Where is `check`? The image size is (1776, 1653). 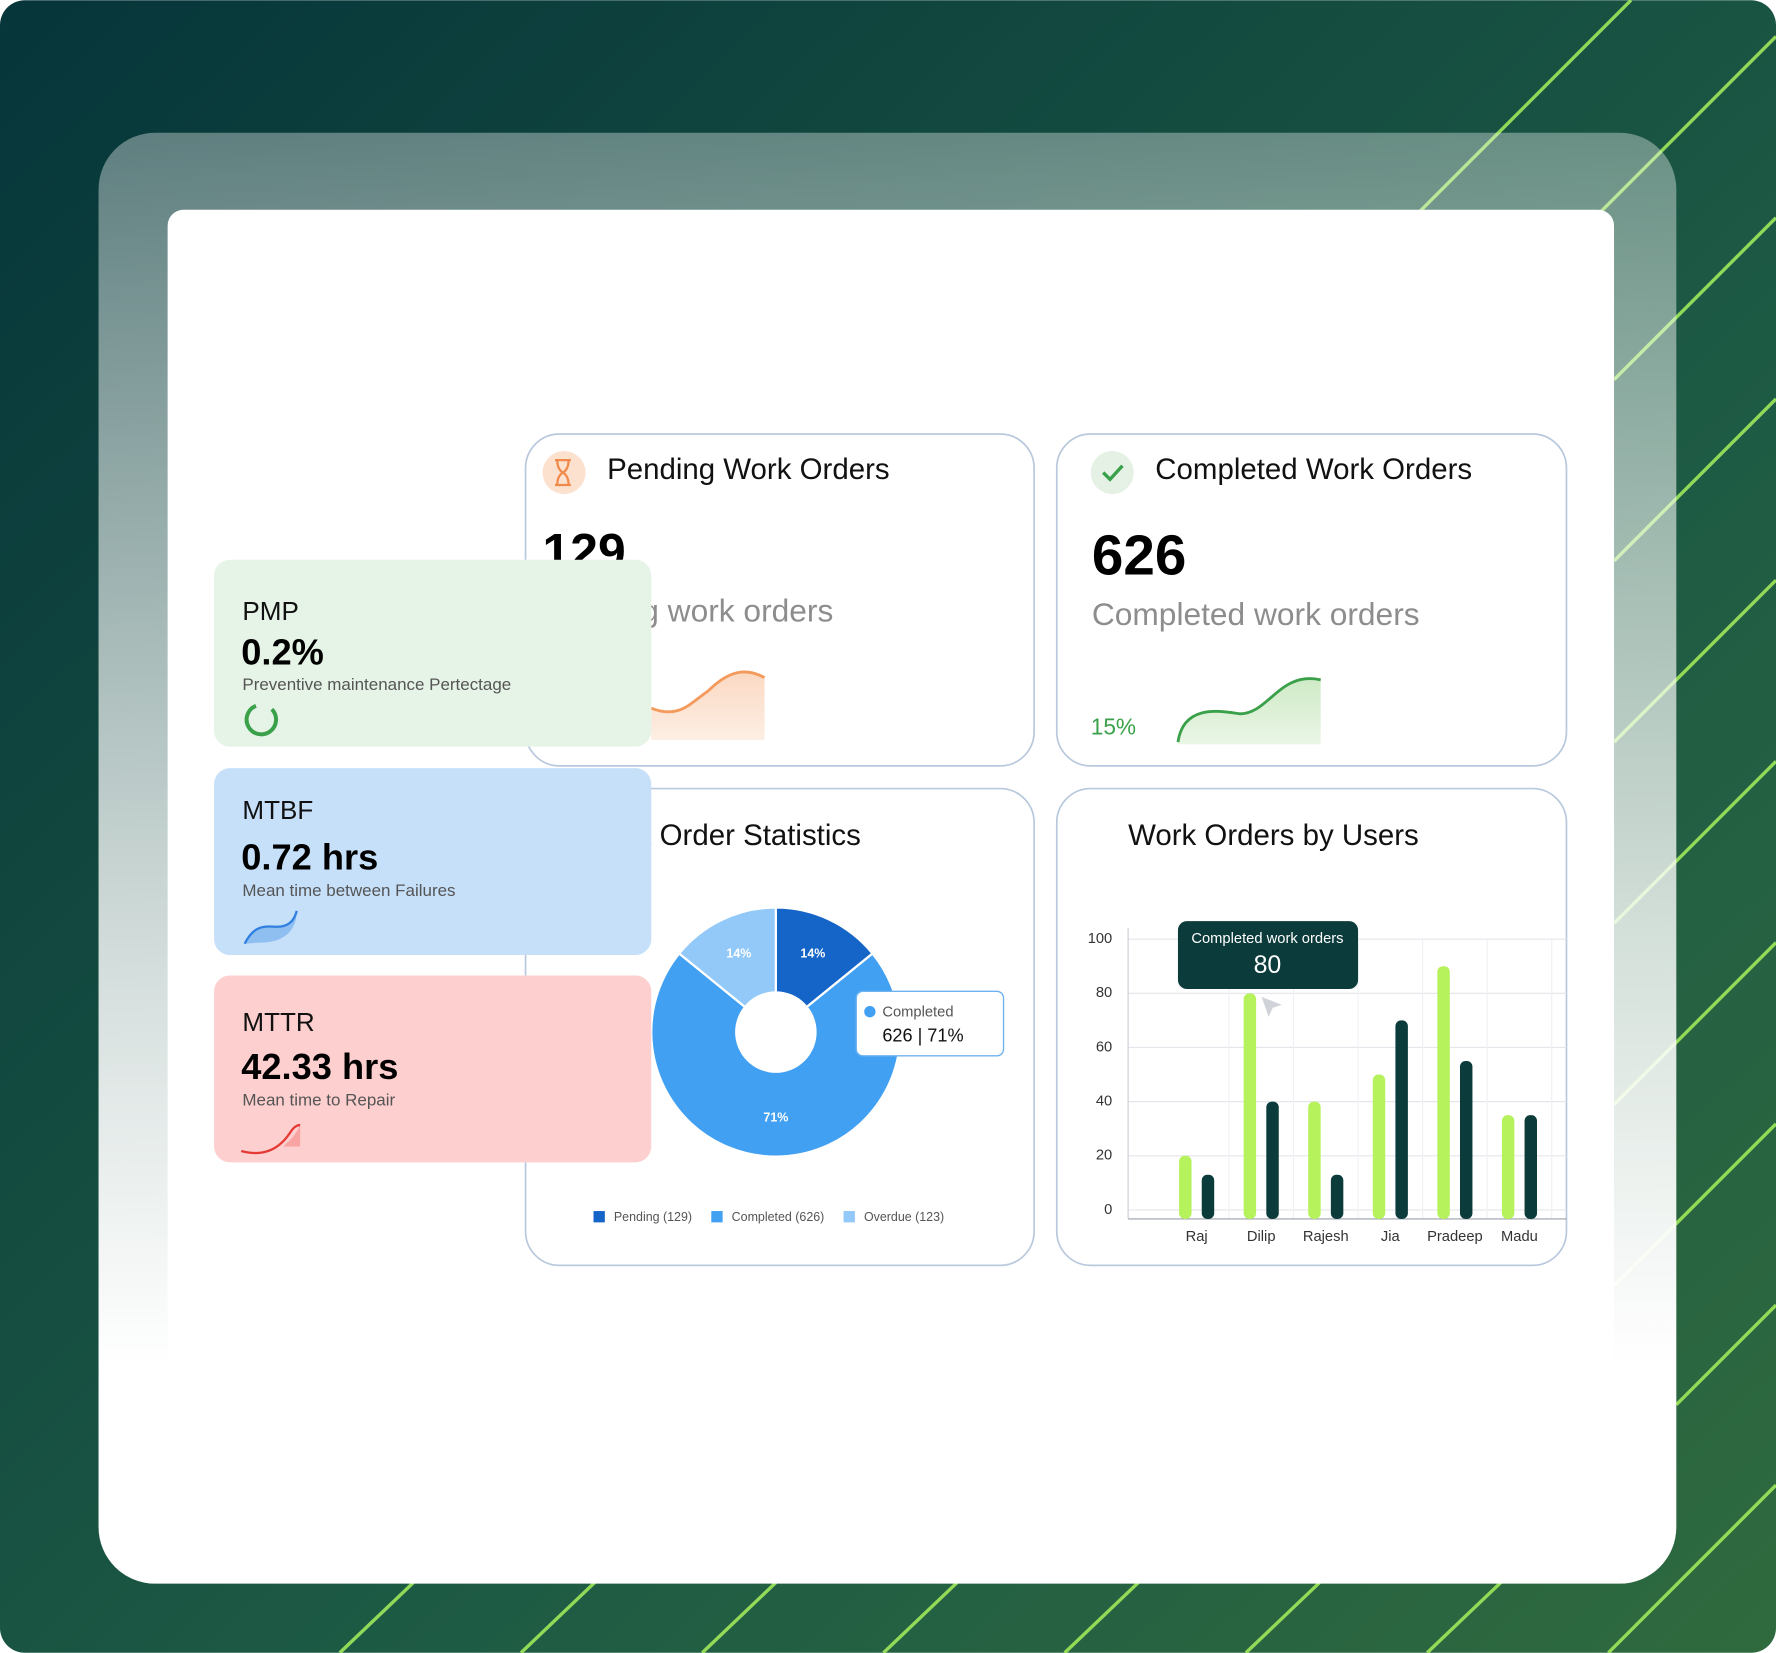
check is located at coordinates (1113, 473).